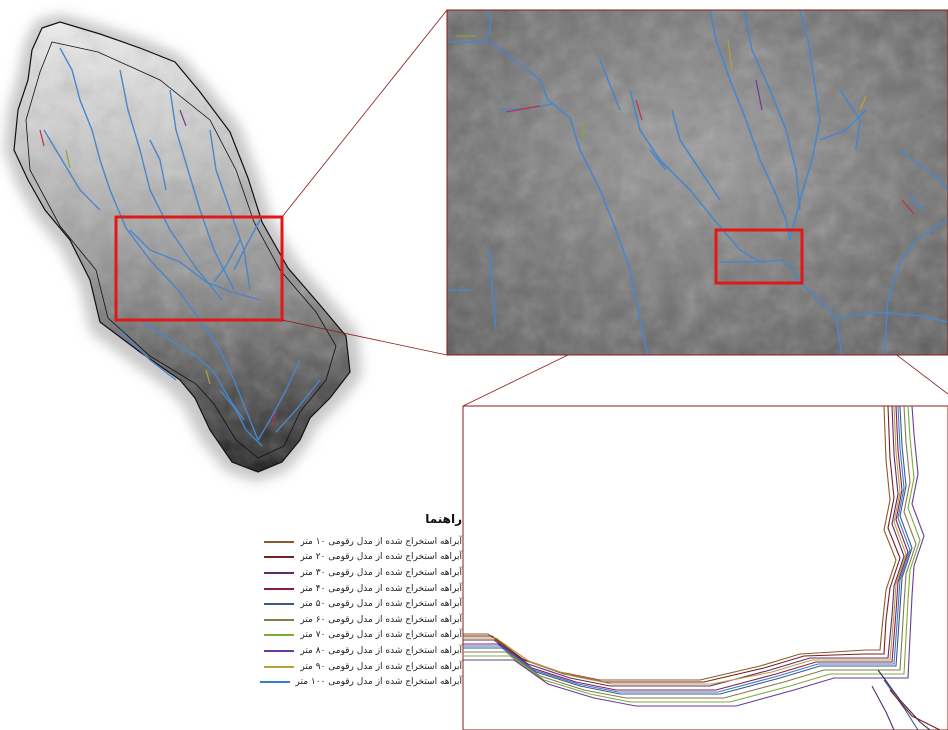 This screenshot has width=948, height=730. Describe the element at coordinates (381, 572) in the screenshot. I see `legend-item-label: آبراهه استخراج شده از مدل رقومی ۳۰ متر` at that location.